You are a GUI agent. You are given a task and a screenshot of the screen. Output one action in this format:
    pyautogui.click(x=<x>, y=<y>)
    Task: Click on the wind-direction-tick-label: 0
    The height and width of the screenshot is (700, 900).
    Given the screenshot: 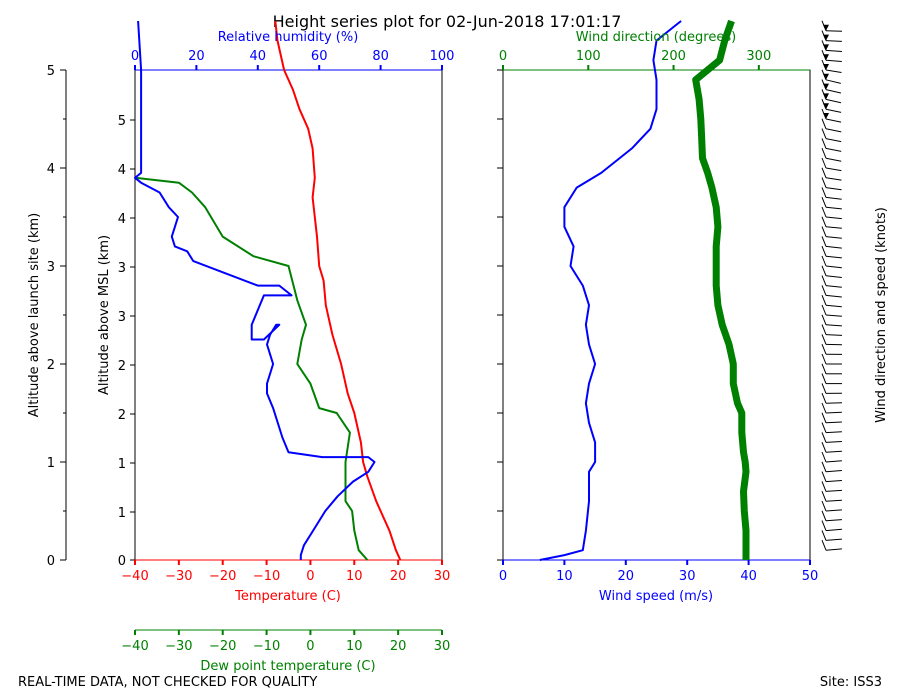 What is the action you would take?
    pyautogui.click(x=503, y=56)
    